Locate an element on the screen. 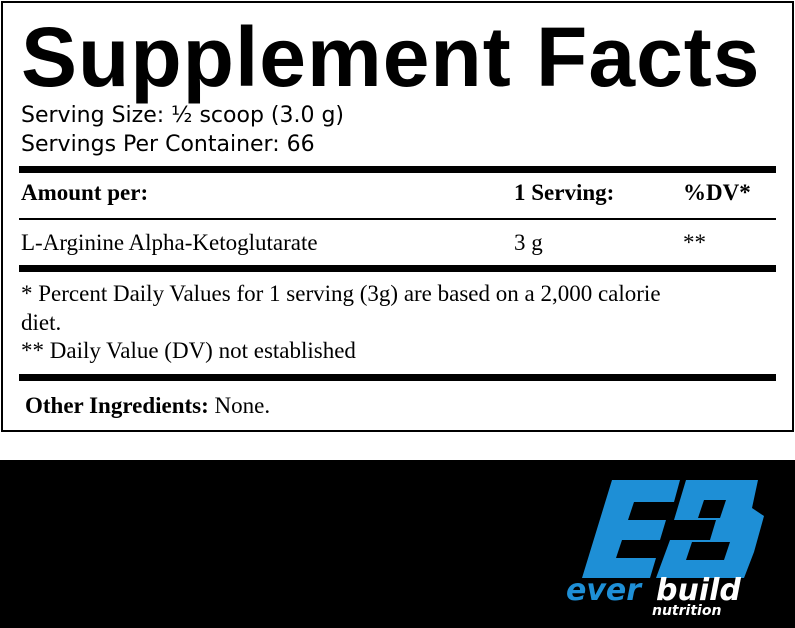 This screenshot has width=795, height=628. other-ingredients: Other Ingredients: None. is located at coordinates (147, 406).